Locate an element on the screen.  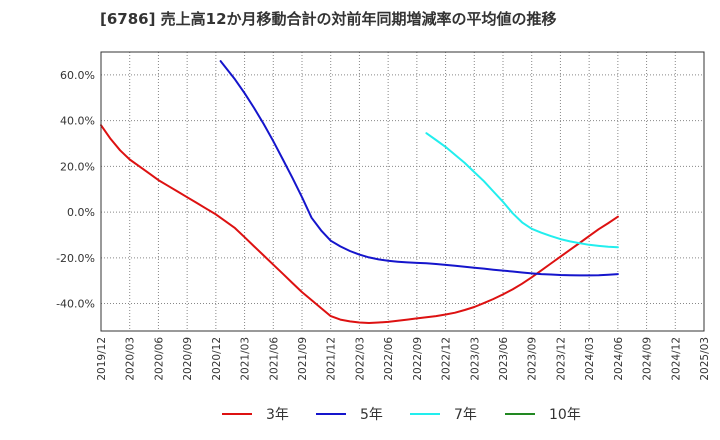
x-tick-label: 2022/03 is located at coordinates (360, 359).